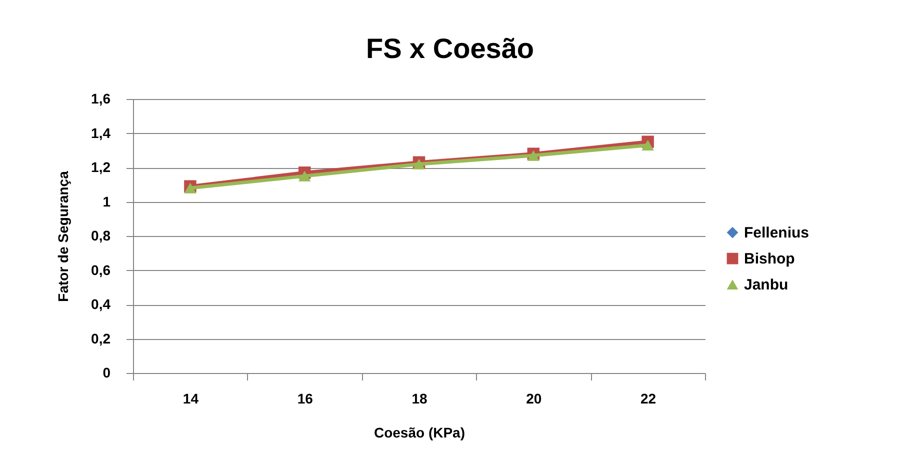 This screenshot has width=902, height=465. Describe the element at coordinates (305, 398) in the screenshot. I see `x-tick-label: 16` at that location.